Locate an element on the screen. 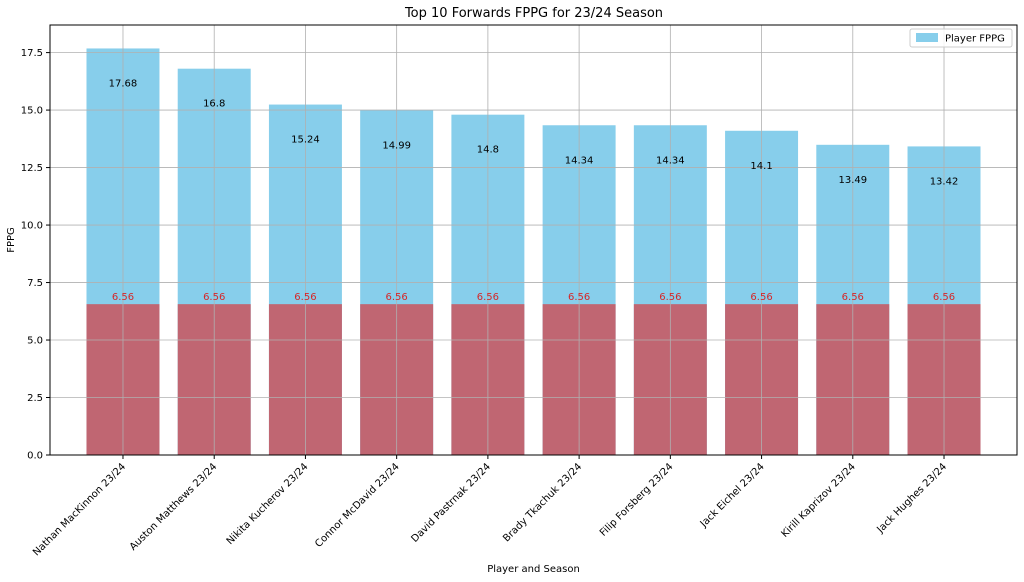 This screenshot has height=582, width=1024. value-label-player-fppg: 13.42 is located at coordinates (944, 181).